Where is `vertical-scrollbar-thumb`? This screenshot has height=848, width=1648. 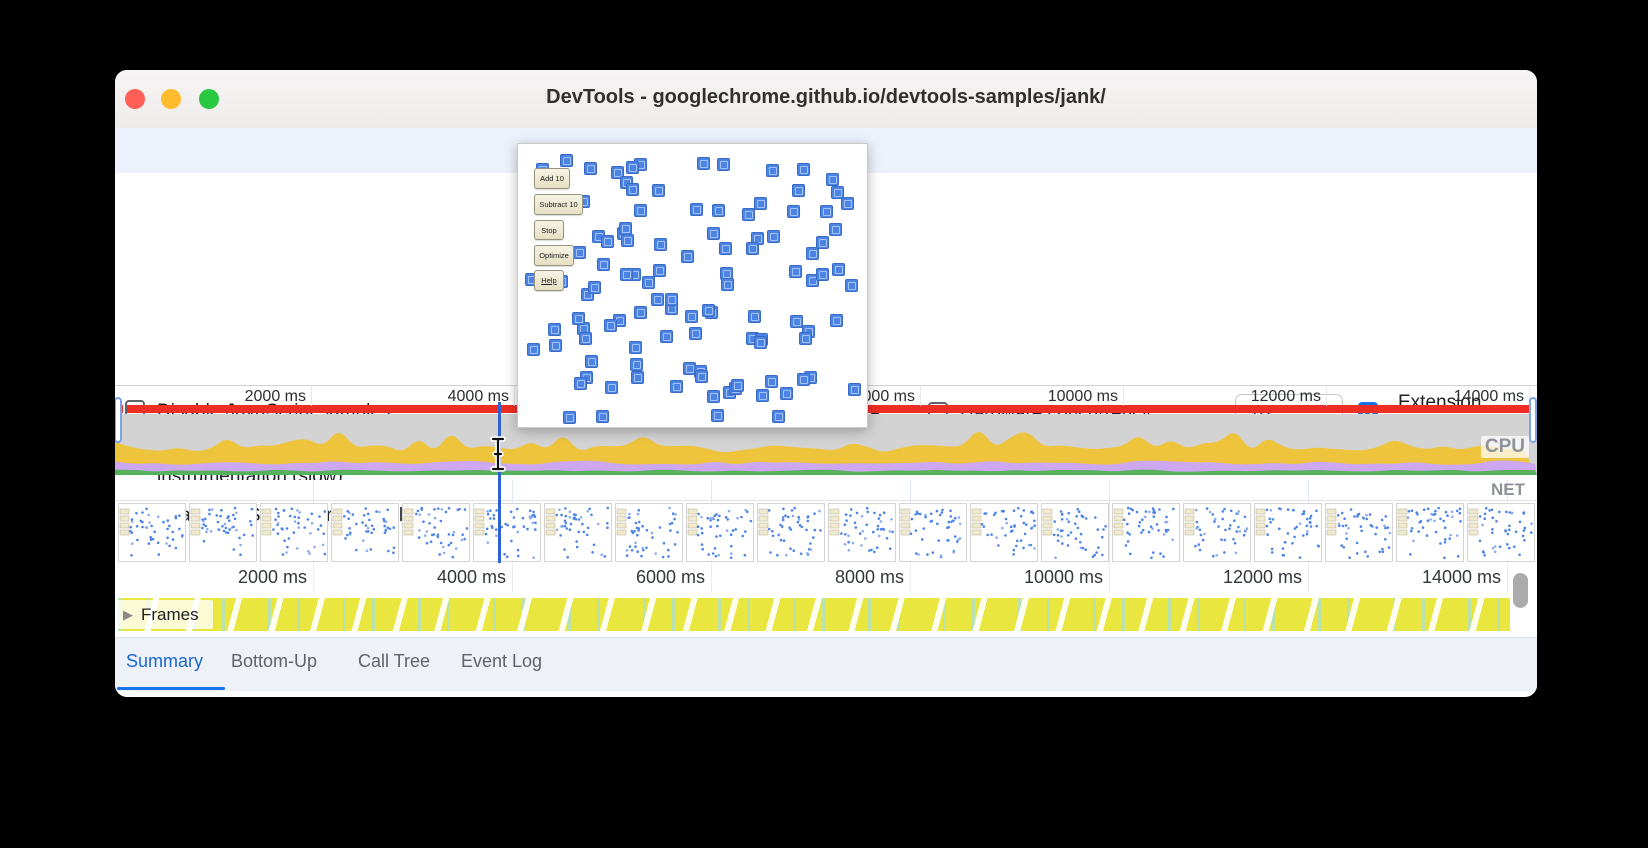
vertical-scrollbar-thumb is located at coordinates (1520, 590).